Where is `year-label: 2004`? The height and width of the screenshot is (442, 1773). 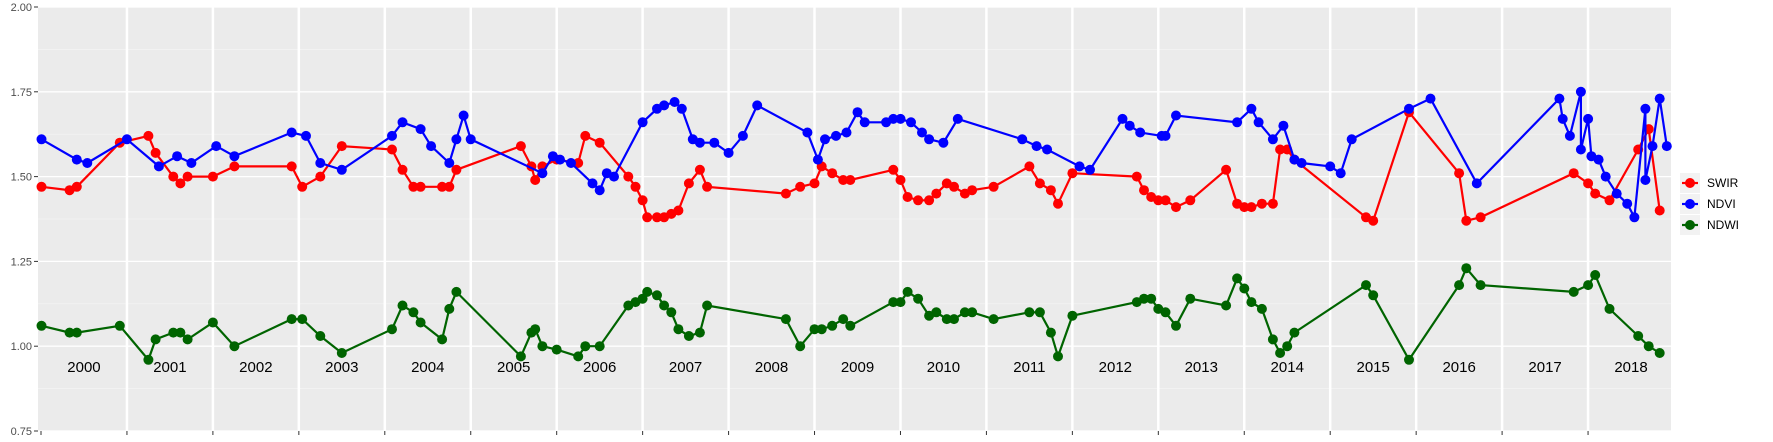
year-label: 2004 is located at coordinates (427, 367).